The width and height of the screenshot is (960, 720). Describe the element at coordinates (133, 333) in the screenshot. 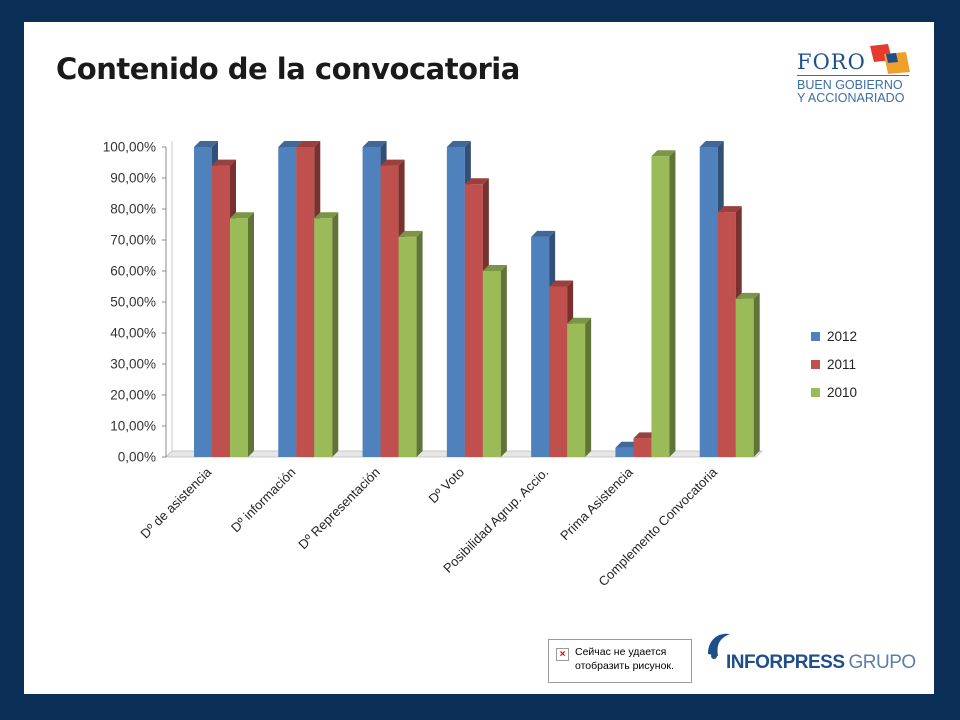

I see `y-tick-label: 40,00%` at that location.